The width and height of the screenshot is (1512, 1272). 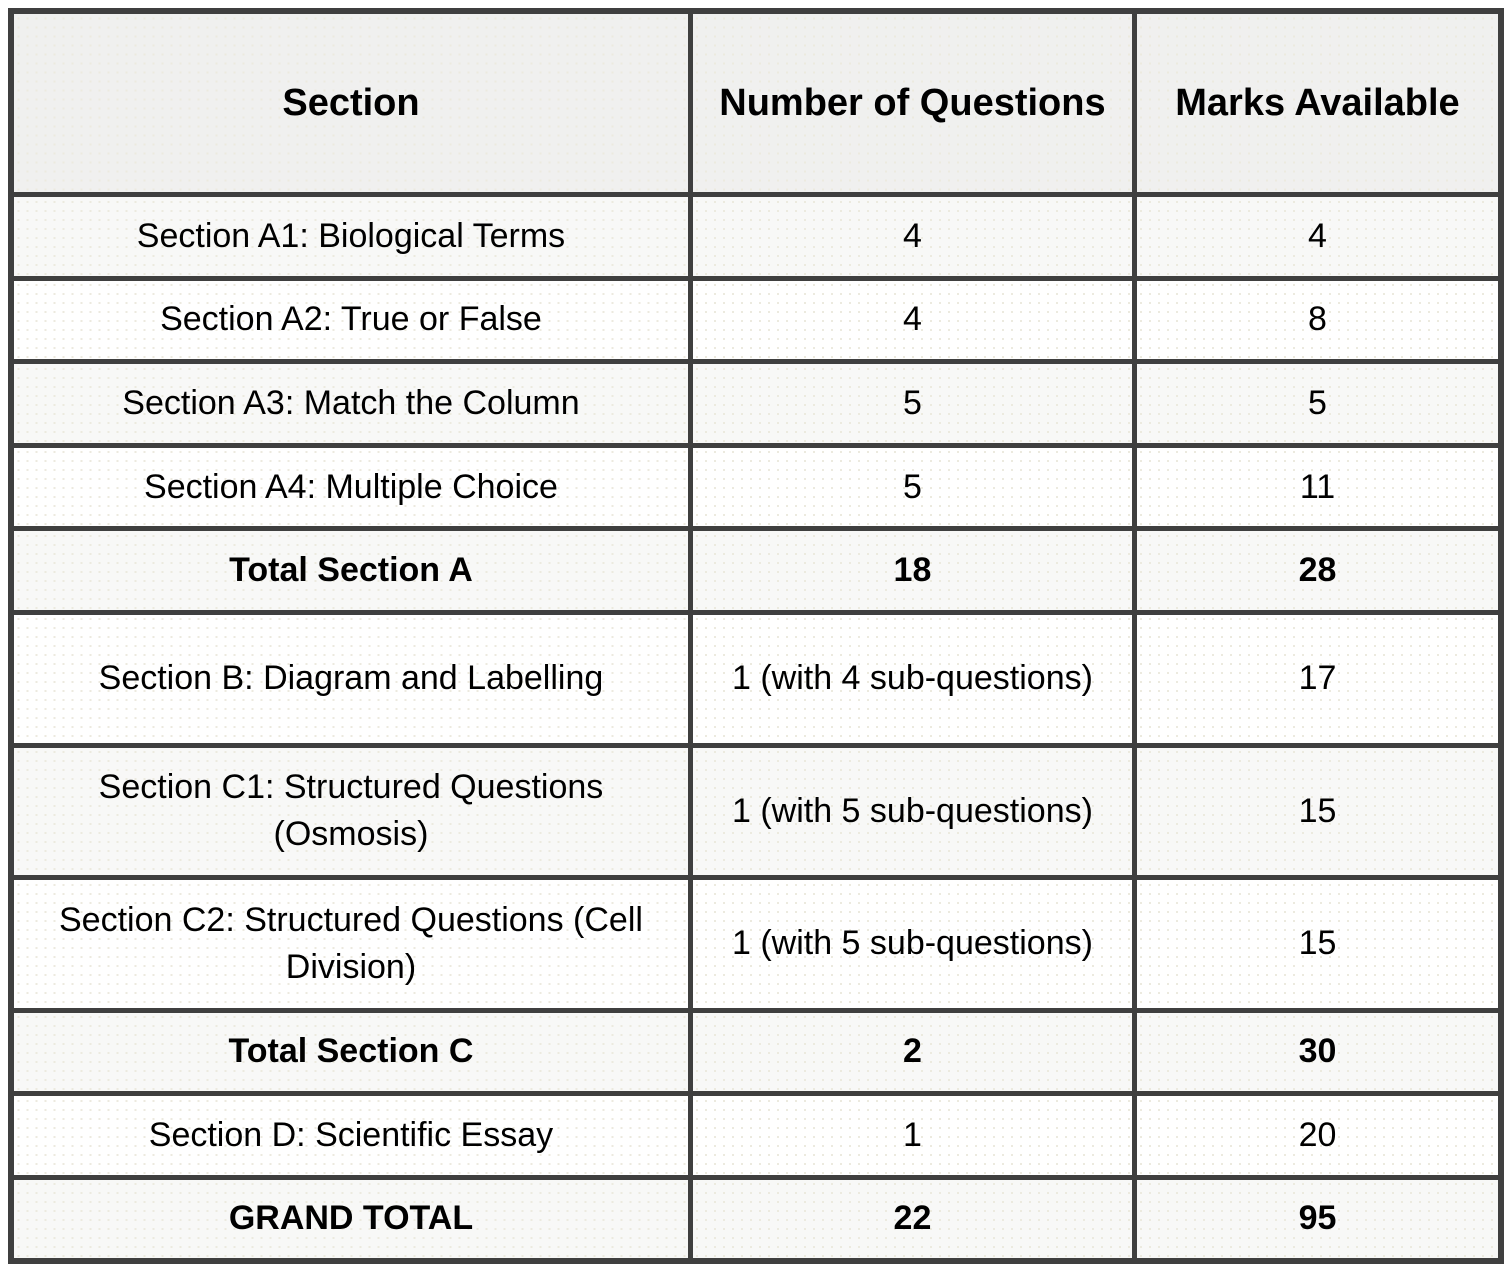 I want to click on questions-cell: 1, so click(x=912, y=1135).